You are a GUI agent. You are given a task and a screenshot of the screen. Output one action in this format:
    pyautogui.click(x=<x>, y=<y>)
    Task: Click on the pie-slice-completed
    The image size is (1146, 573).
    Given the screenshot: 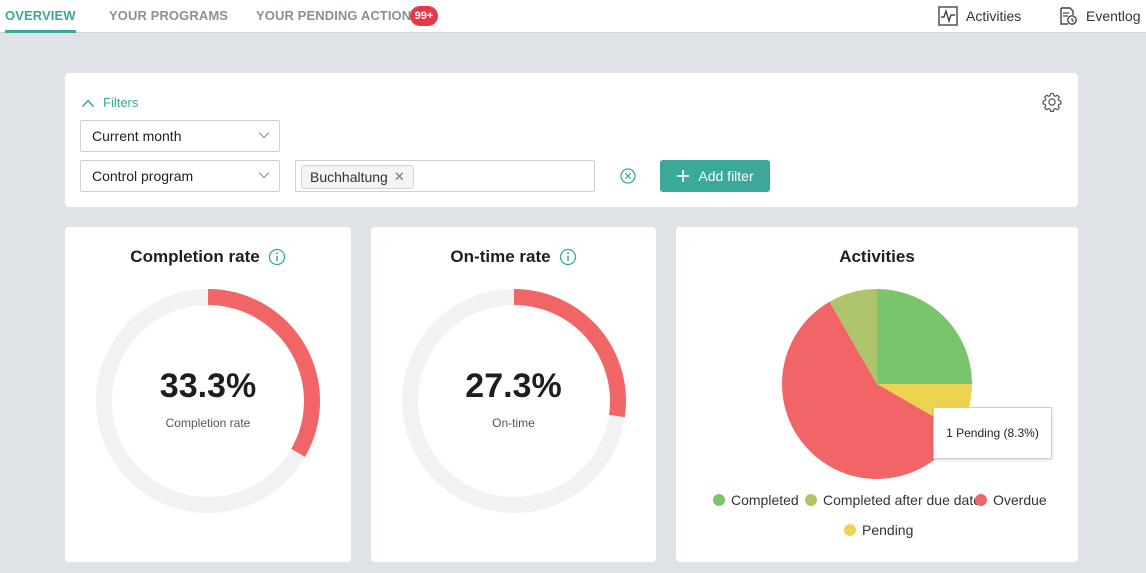 What is the action you would take?
    pyautogui.click(x=924, y=336)
    